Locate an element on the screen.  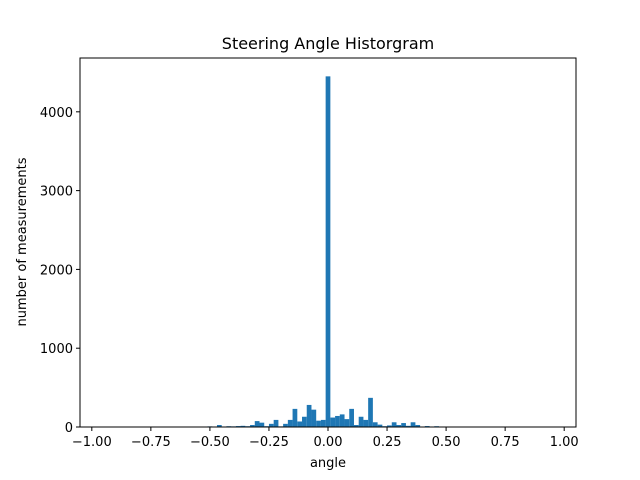
x-tick-label: −0.75 is located at coordinates (151, 442).